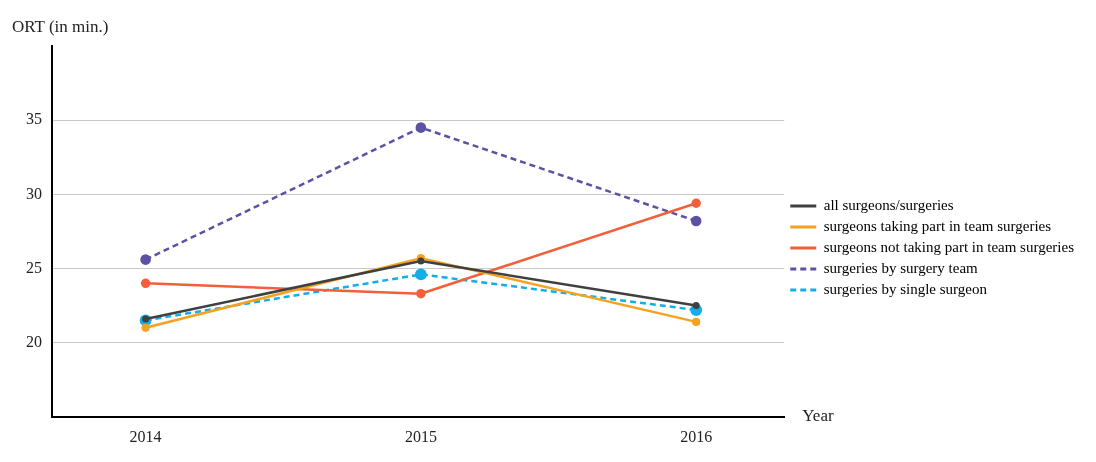  Describe the element at coordinates (888, 204) in the screenshot. I see `legend-label: all surgeons/surgeries` at that location.